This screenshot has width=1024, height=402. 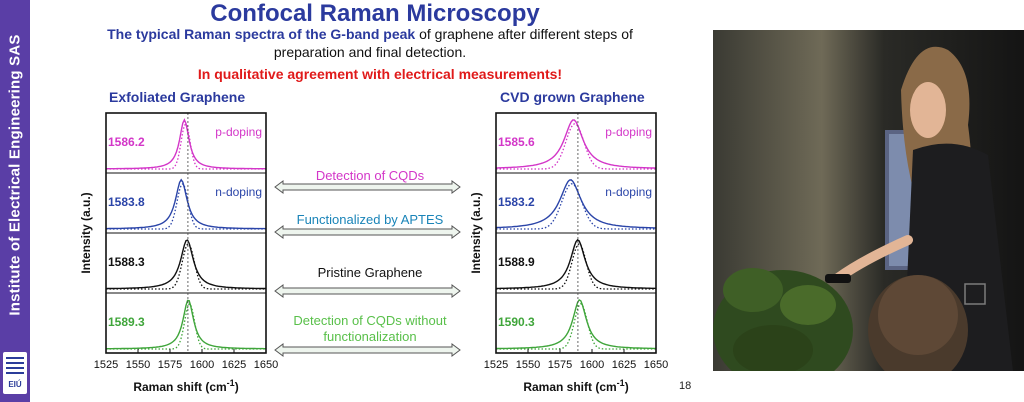 I want to click on peak-position-label: 1590.3, so click(x=516, y=322).